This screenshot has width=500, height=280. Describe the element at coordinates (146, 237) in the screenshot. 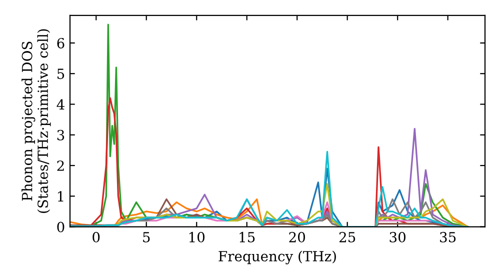

I see `x-tick-label: 5` at that location.